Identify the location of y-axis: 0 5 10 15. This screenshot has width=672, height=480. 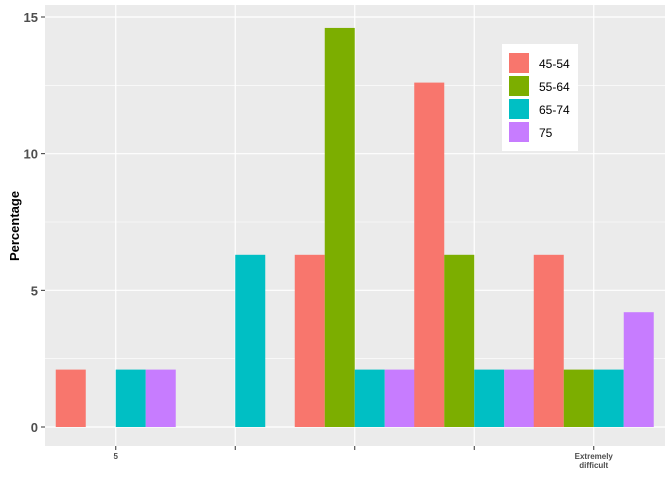
(34, 222).